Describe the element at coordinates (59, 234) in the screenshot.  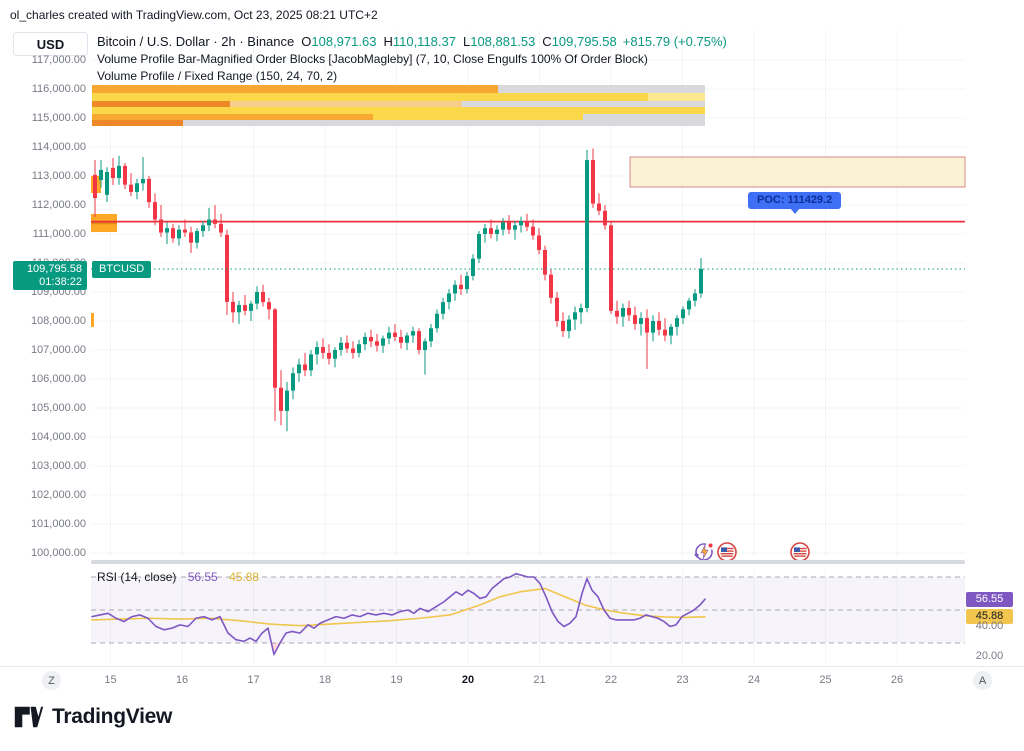
I see `price-axis-label: 111,000.00` at that location.